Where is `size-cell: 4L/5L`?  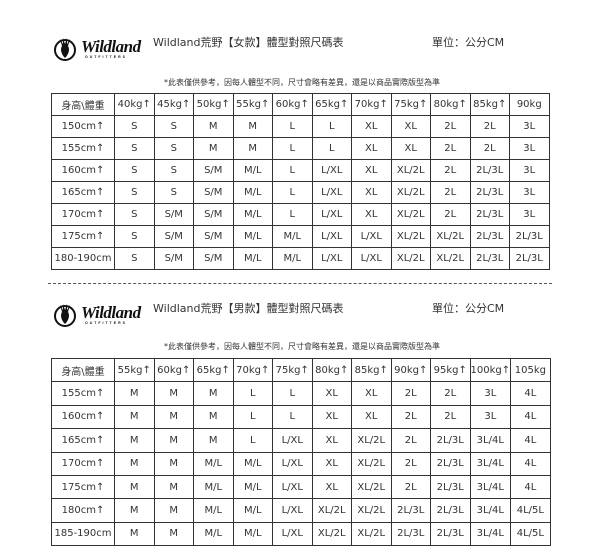 size-cell: 4L/5L is located at coordinates (530, 510).